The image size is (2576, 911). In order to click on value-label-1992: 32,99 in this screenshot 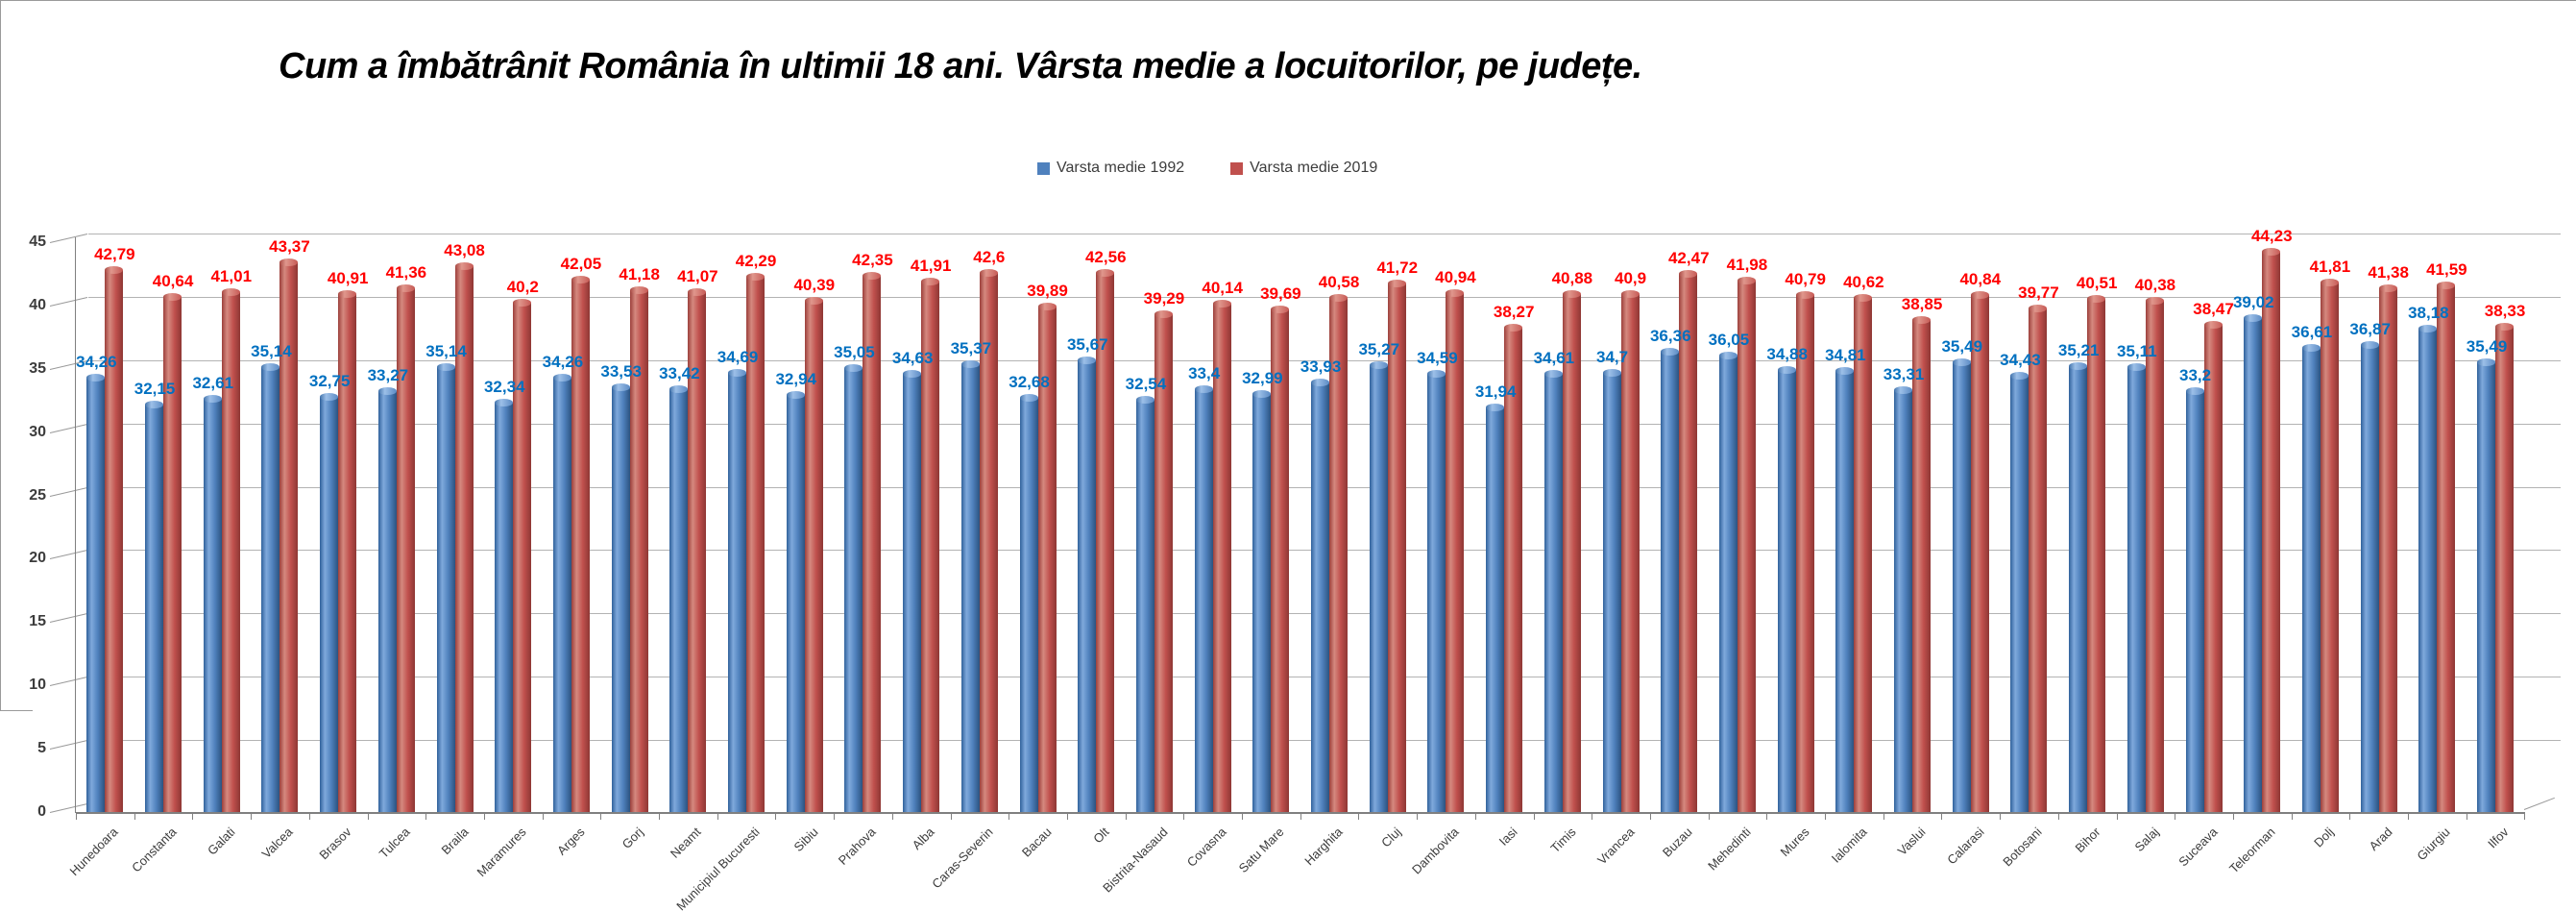, I will do `click(1262, 378)`.